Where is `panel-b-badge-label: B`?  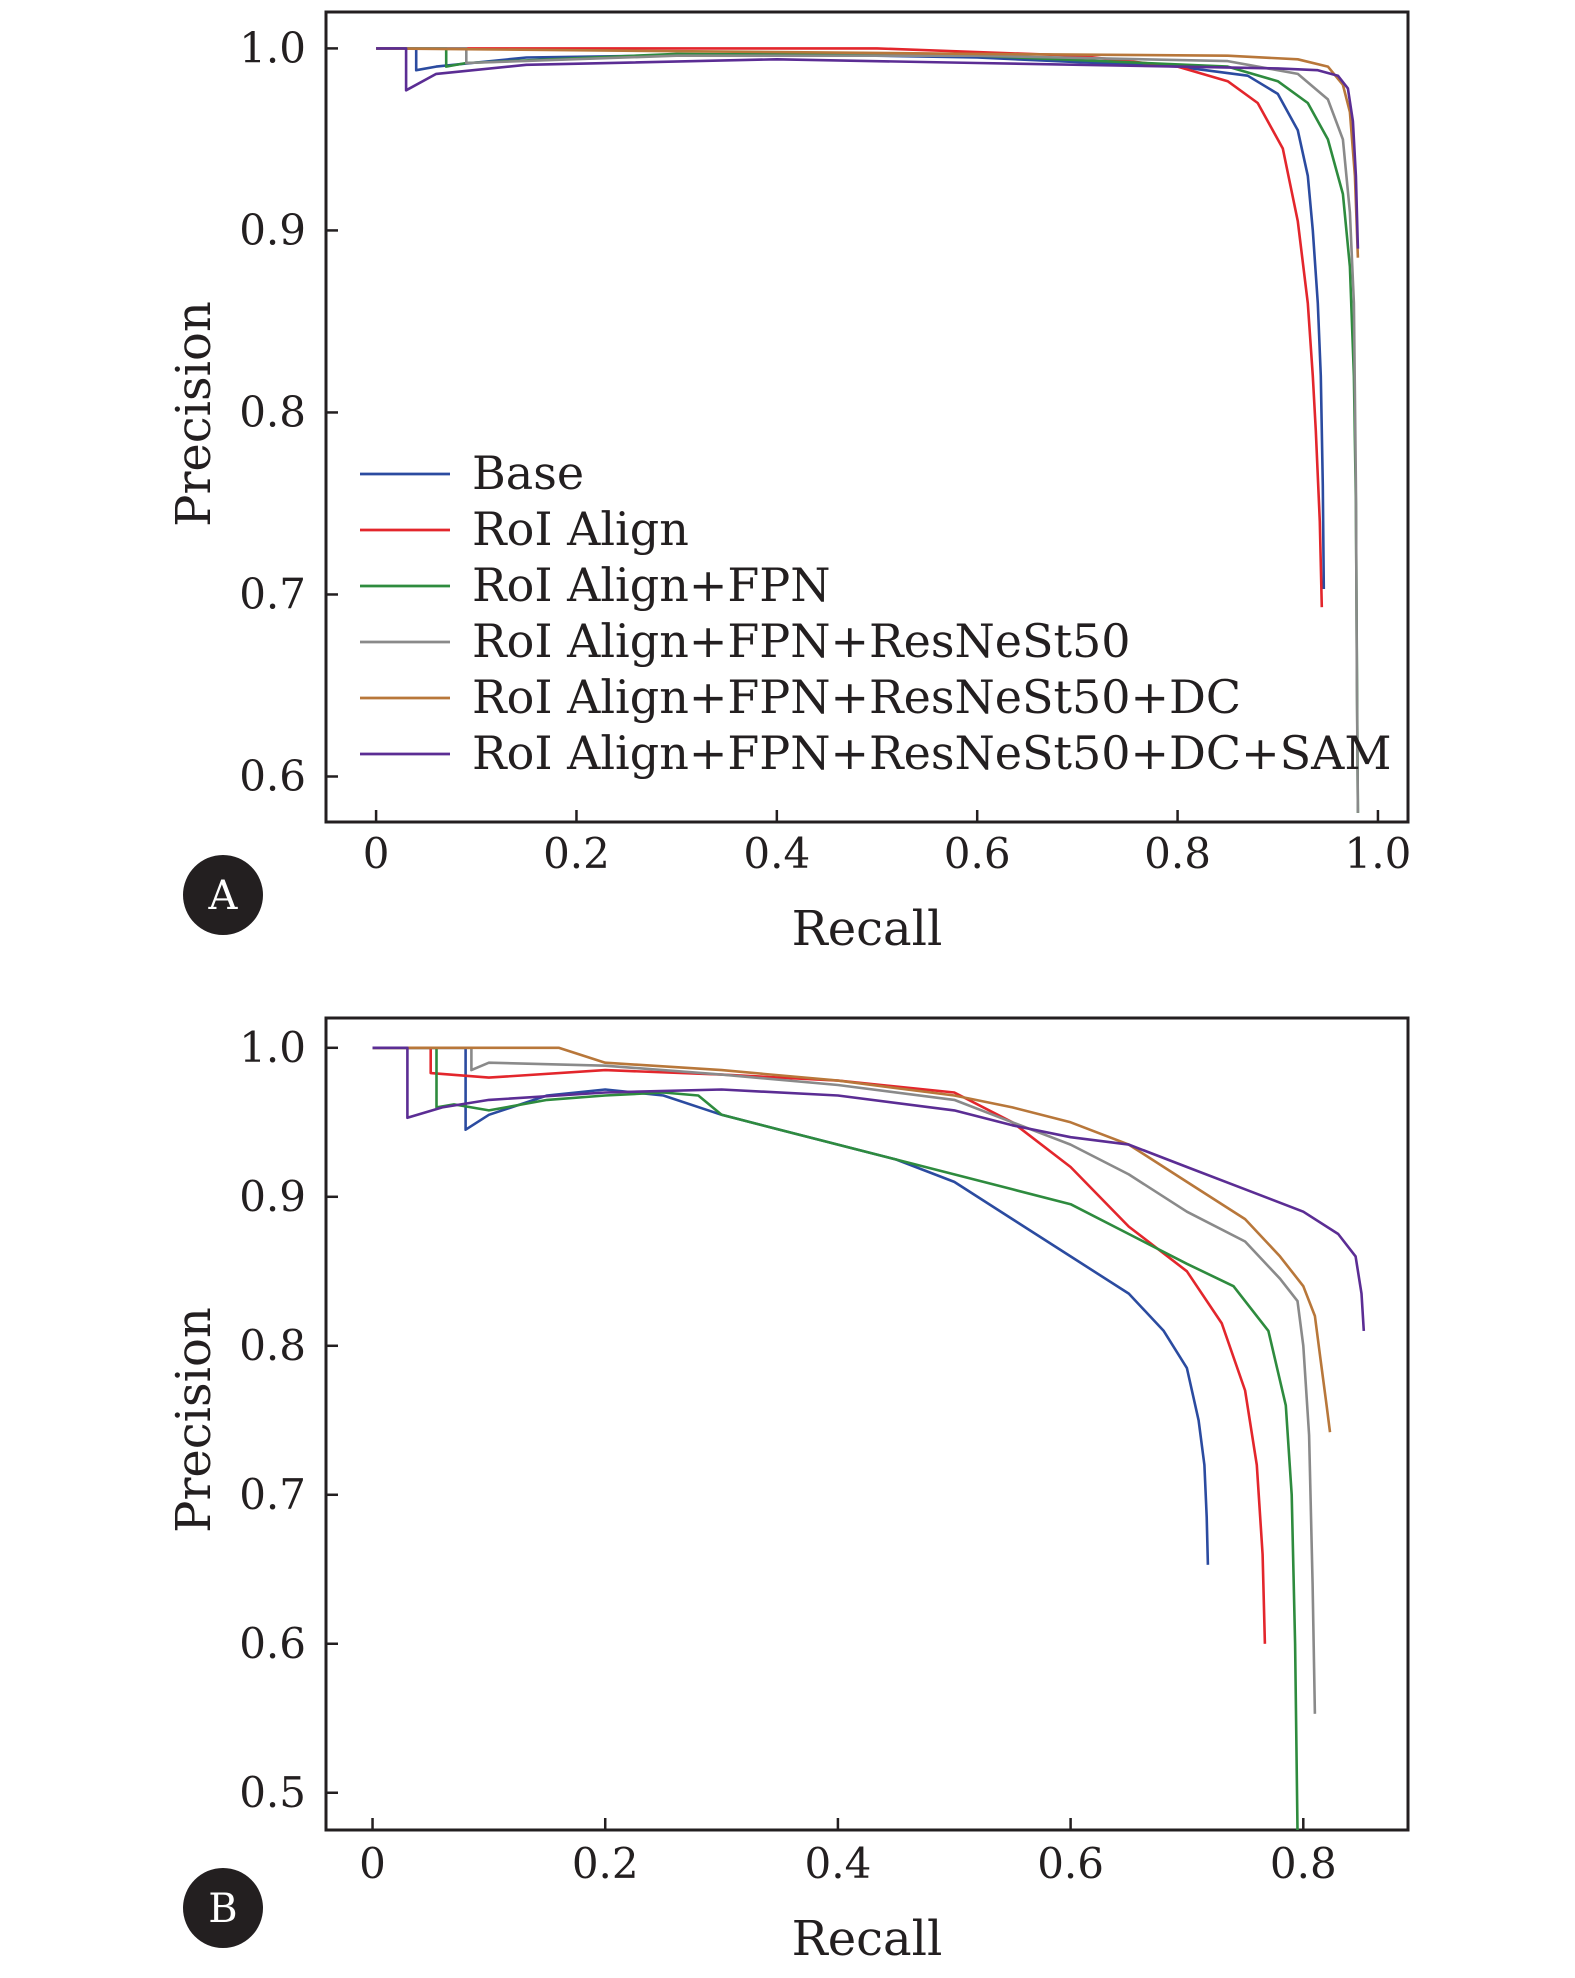 panel-b-badge-label: B is located at coordinates (222, 1909).